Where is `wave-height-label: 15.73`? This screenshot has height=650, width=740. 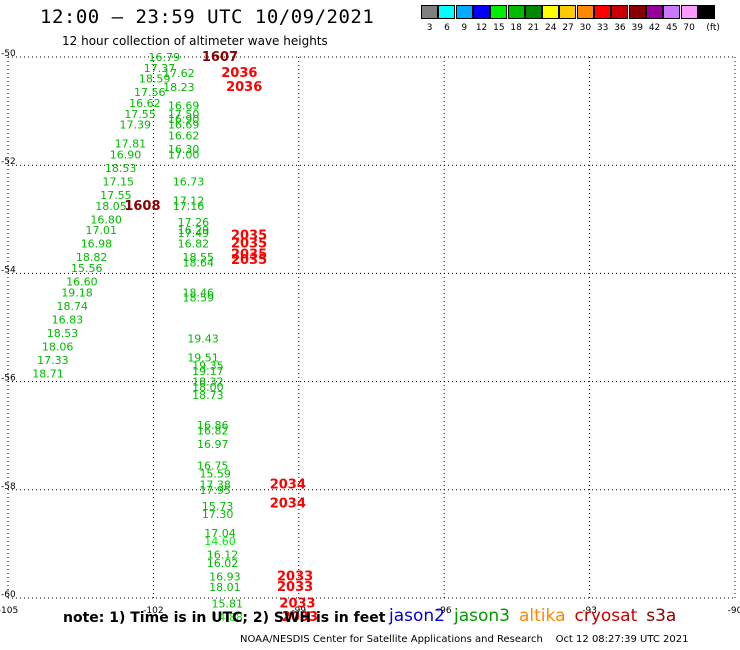
wave-height-label: 15.73 is located at coordinates (218, 506).